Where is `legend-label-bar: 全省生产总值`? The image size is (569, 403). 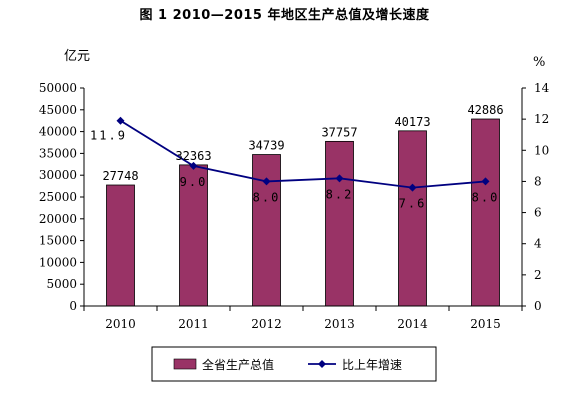 legend-label-bar: 全省生产总值 is located at coordinates (238, 364).